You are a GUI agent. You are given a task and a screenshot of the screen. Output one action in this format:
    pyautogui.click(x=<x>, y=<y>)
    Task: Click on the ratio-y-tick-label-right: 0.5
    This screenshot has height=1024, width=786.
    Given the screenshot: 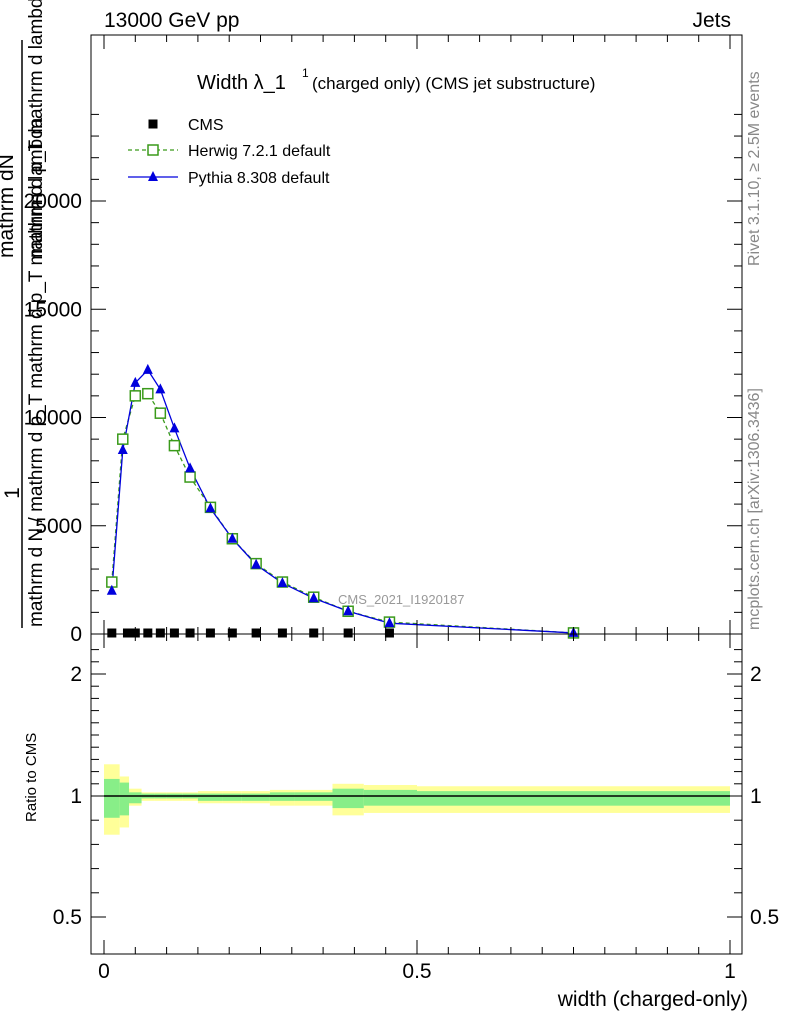 What is the action you would take?
    pyautogui.click(x=764, y=917)
    